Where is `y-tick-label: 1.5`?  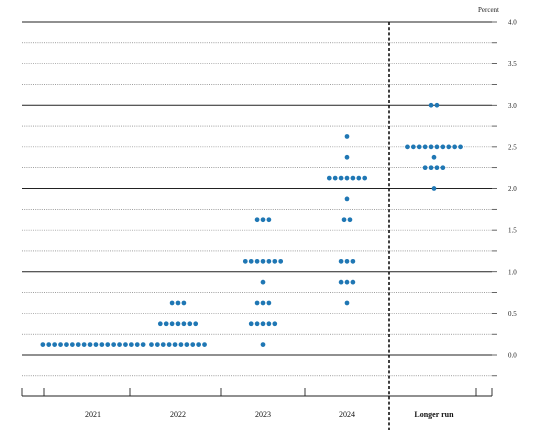
y-tick-label: 1.5 is located at coordinates (512, 231).